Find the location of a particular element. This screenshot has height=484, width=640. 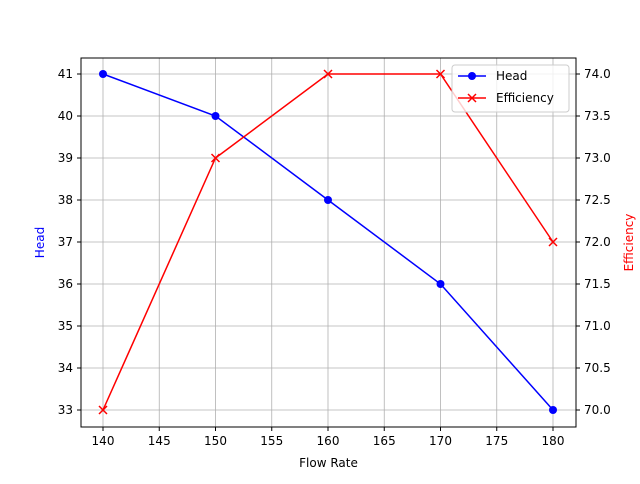

legend-label-head: Head is located at coordinates (511, 76).